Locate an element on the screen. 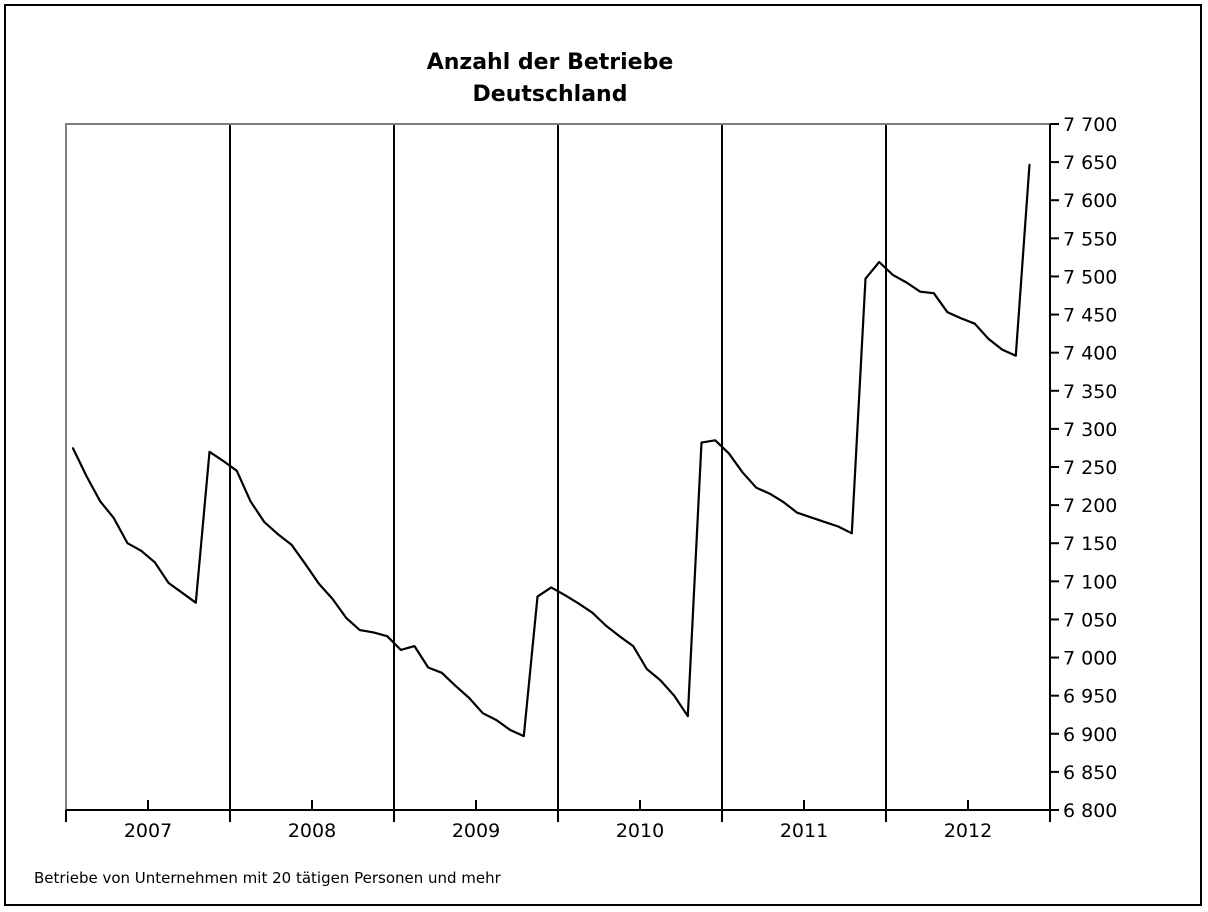 This screenshot has width=1208, height=912. y-tick-label: 7 150 is located at coordinates (1090, 544).